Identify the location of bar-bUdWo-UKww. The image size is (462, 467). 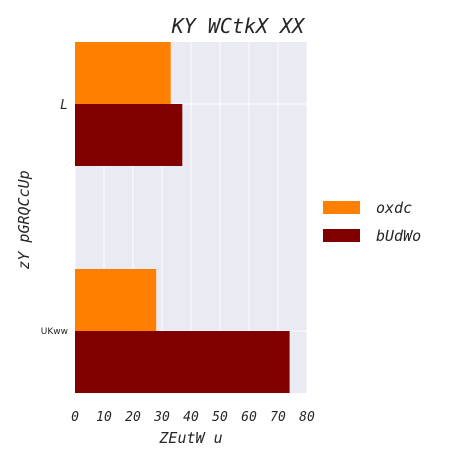
(182, 362).